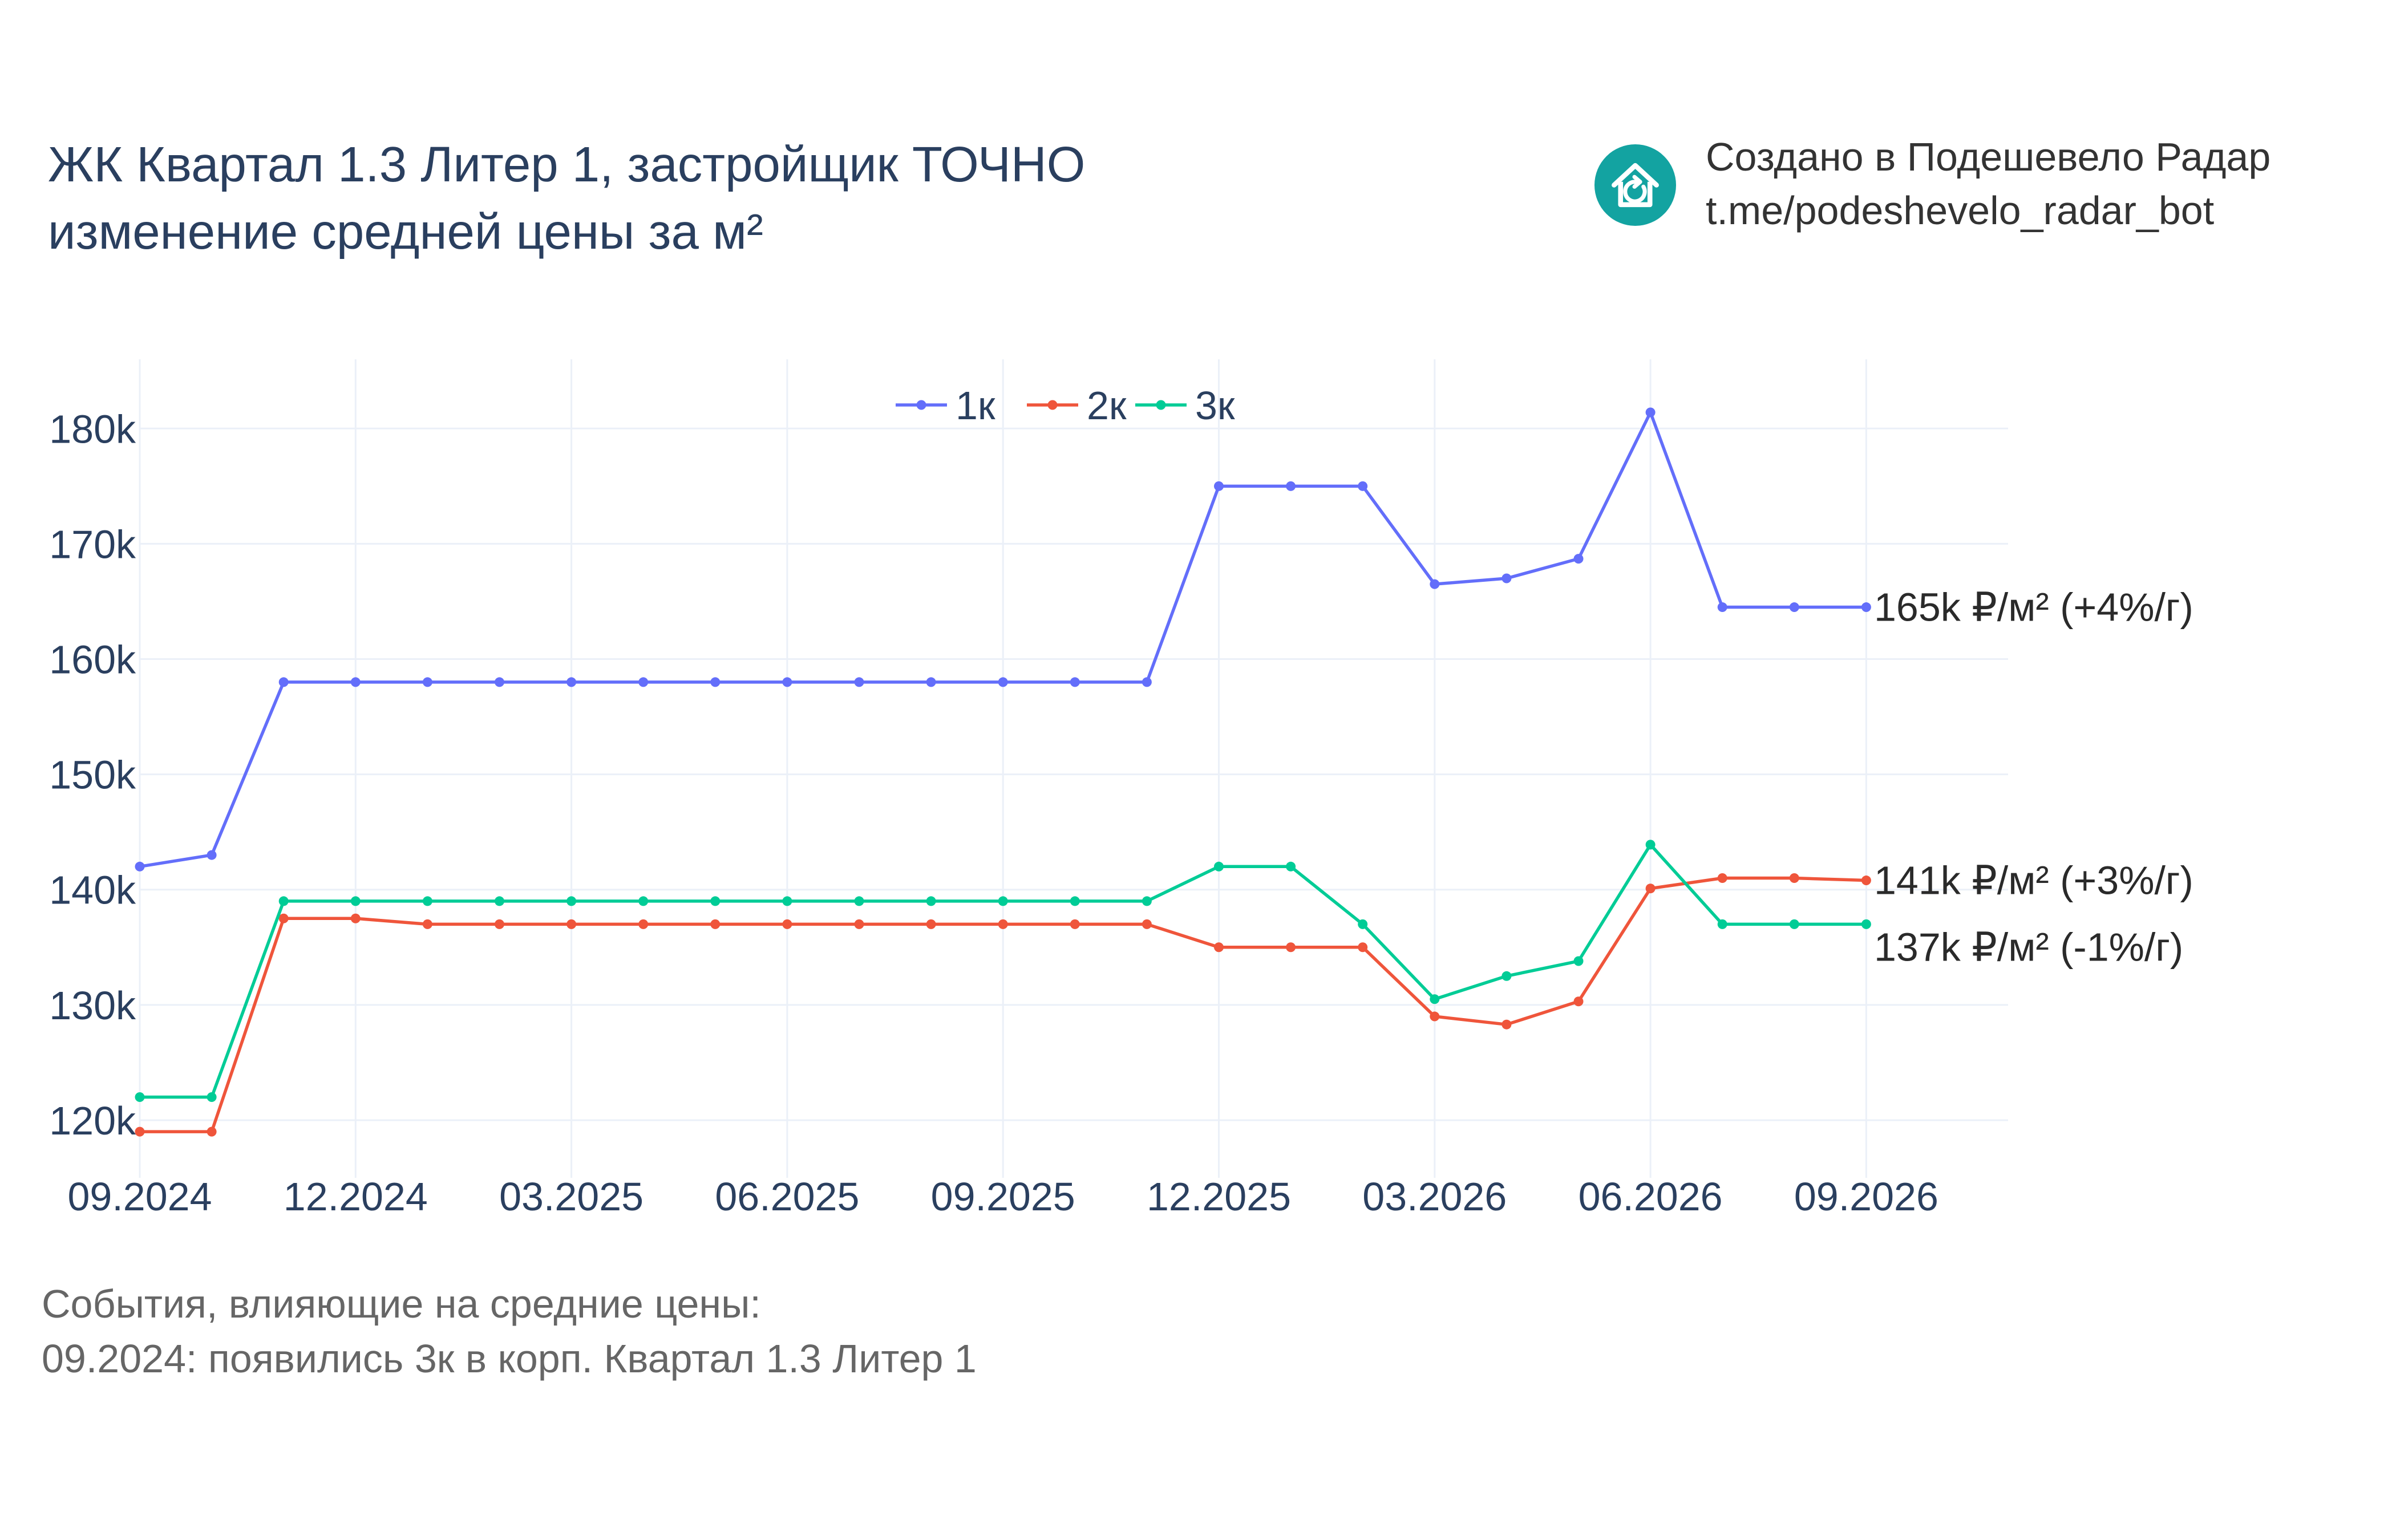 The image size is (2396, 1540). Describe the element at coordinates (92, 775) in the screenshot. I see `y-axis: 120k 130k 140k 150k 160k 170k 180k` at that location.